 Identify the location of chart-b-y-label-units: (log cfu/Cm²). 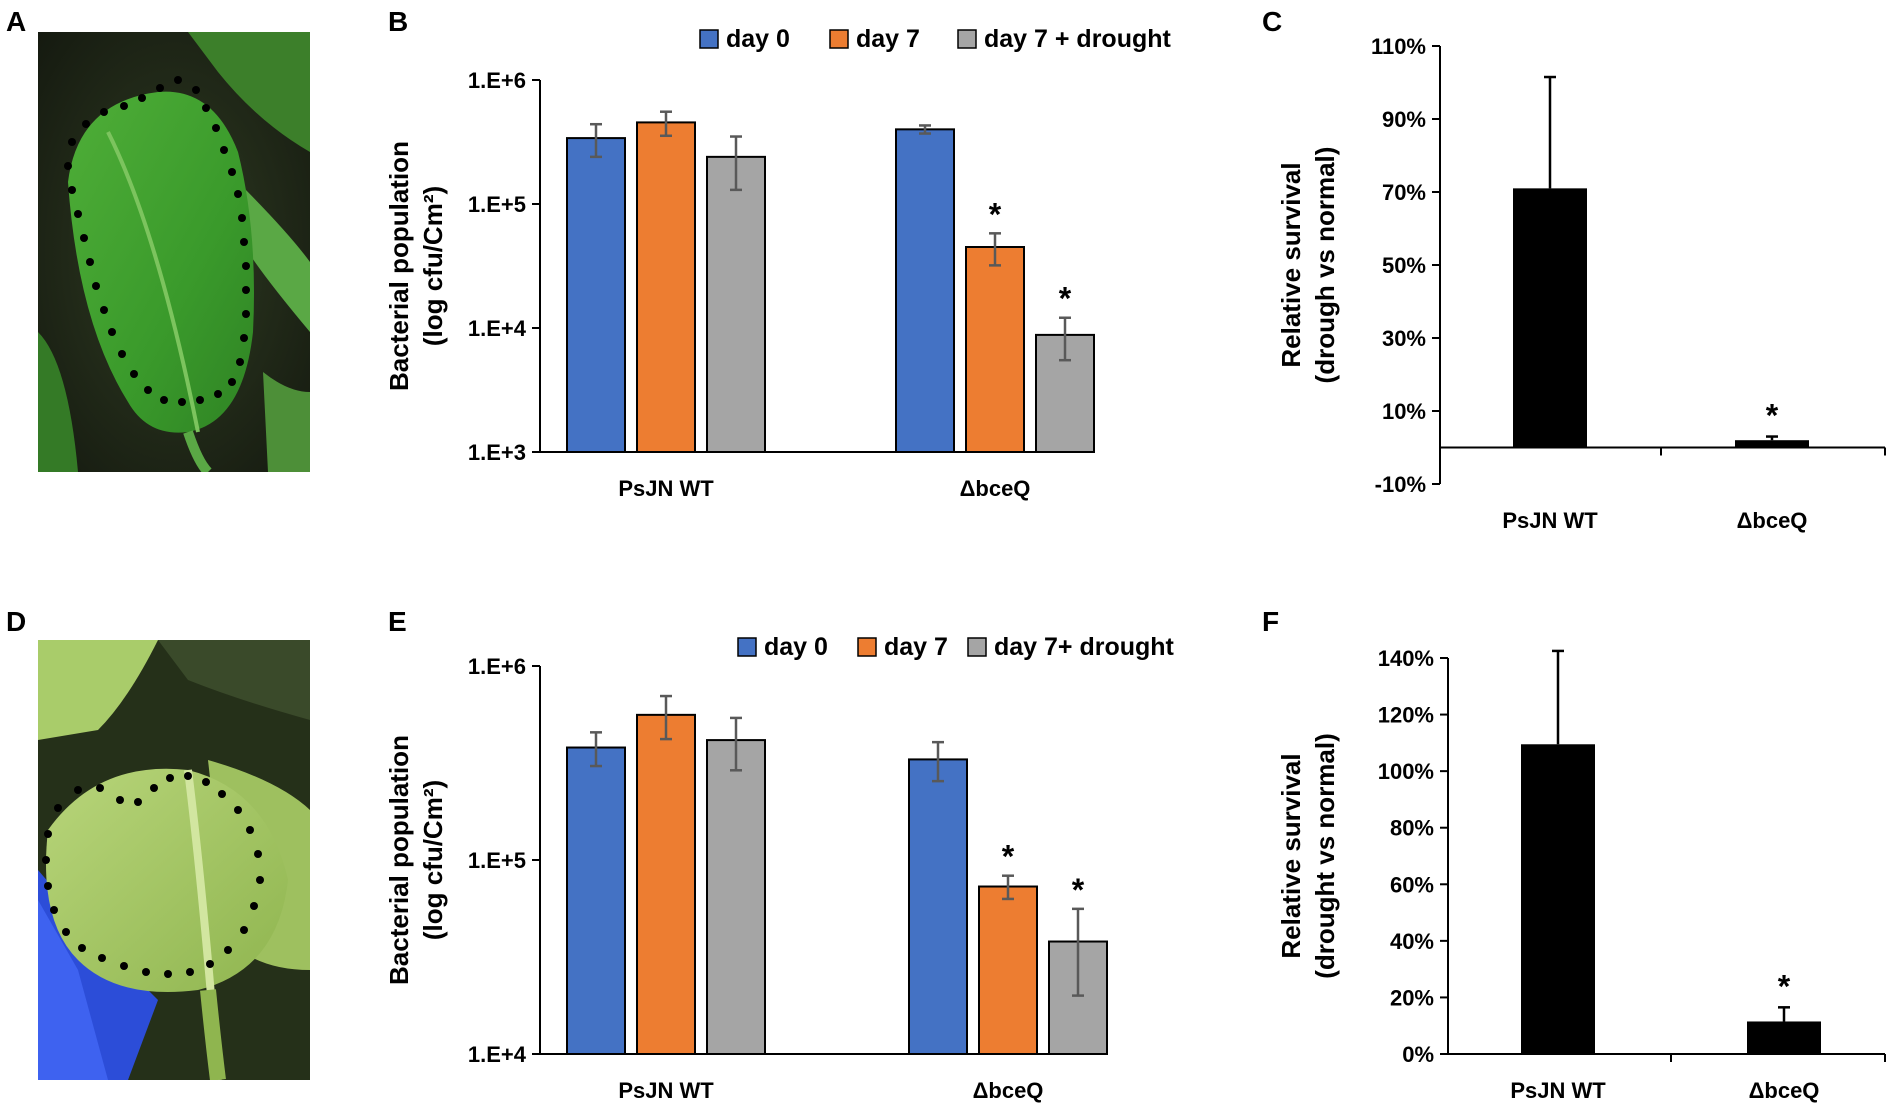
(433, 266).